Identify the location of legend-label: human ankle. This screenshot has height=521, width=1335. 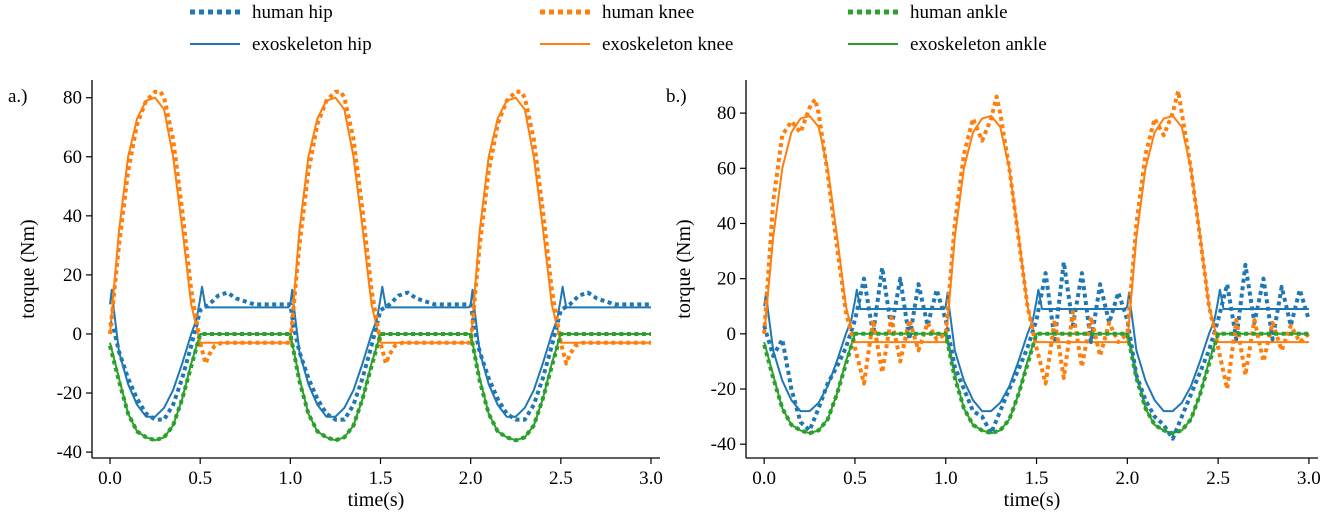
(959, 12).